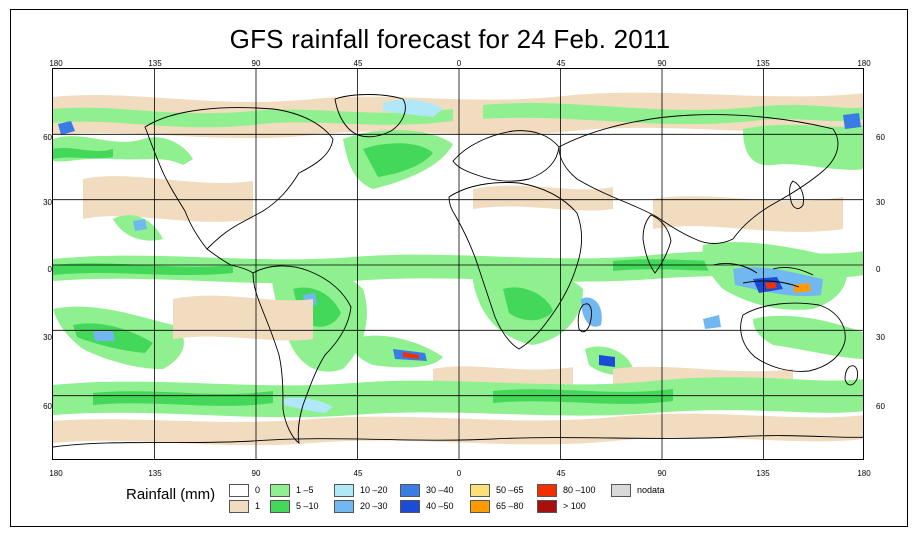 The height and width of the screenshot is (539, 920). I want to click on legend-label: 80 –100, so click(579, 490).